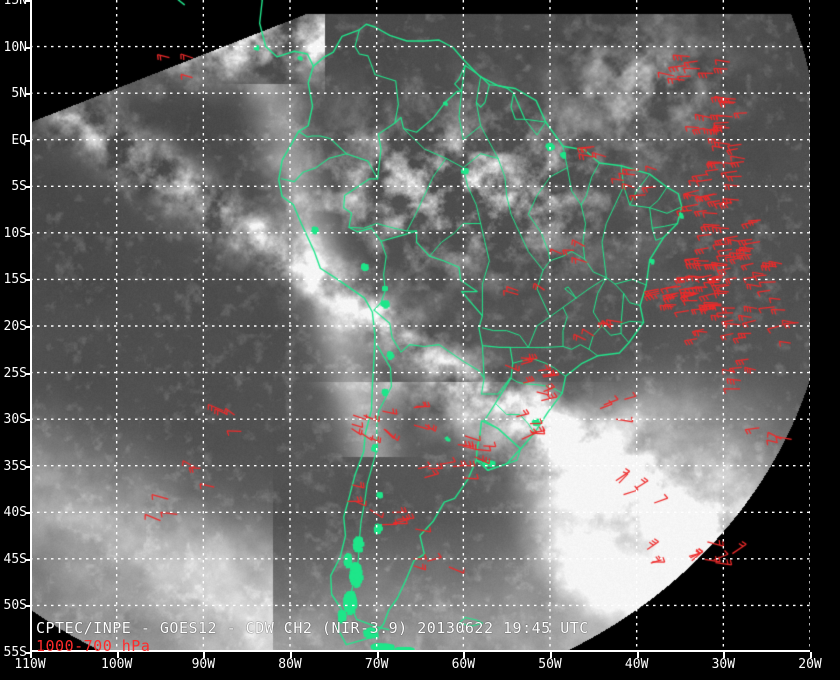 Image resolution: width=840 pixels, height=680 pixels. What do you see at coordinates (15, 652) in the screenshot?
I see `lat-tick-label-55s: 55S` at bounding box center [15, 652].